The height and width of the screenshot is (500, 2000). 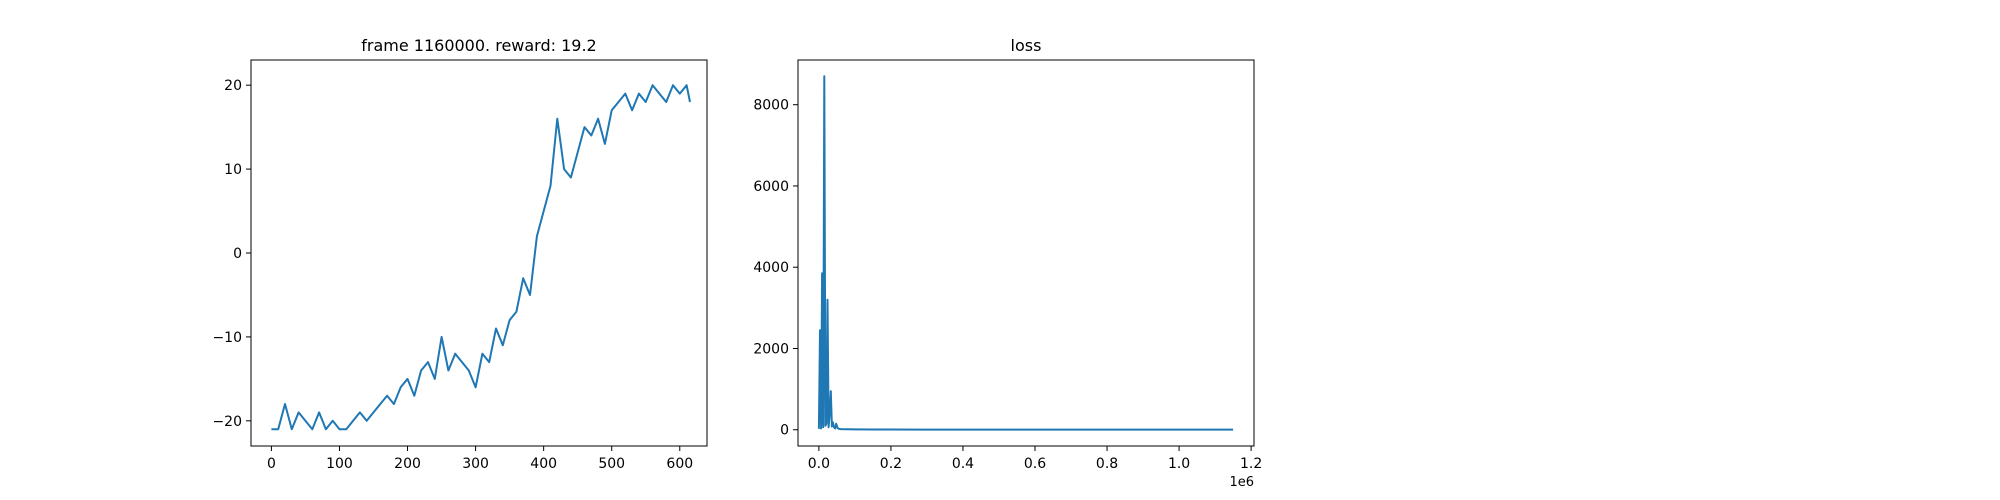 I want to click on reward-x-tick-label: 600, so click(x=679, y=464).